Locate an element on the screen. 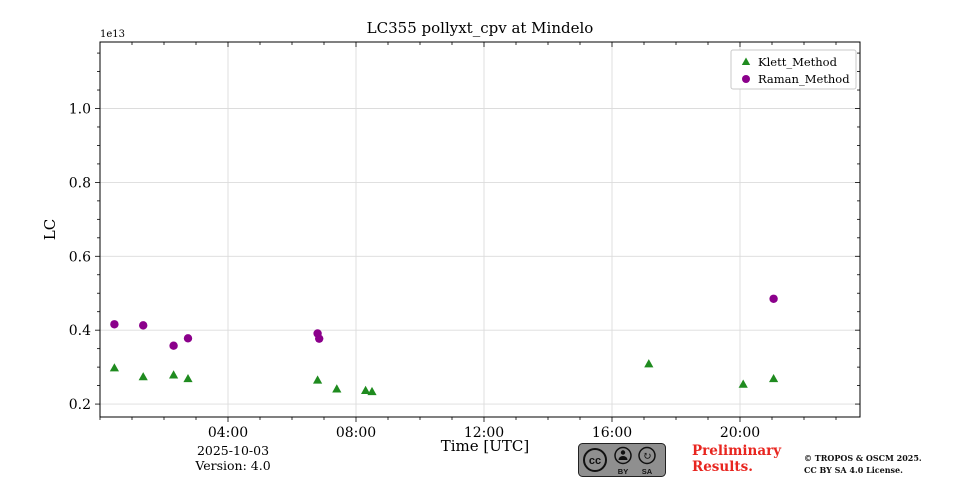 The width and height of the screenshot is (960, 480). legend: Klett_Method Raman_Method is located at coordinates (793, 69).